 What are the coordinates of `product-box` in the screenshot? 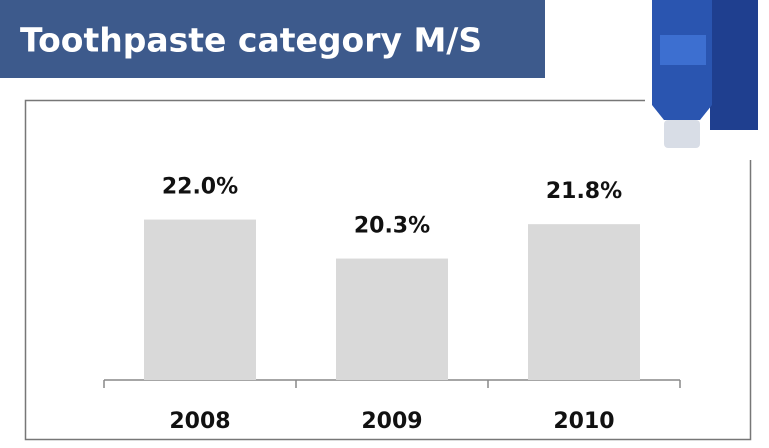 It's located at (734, 65).